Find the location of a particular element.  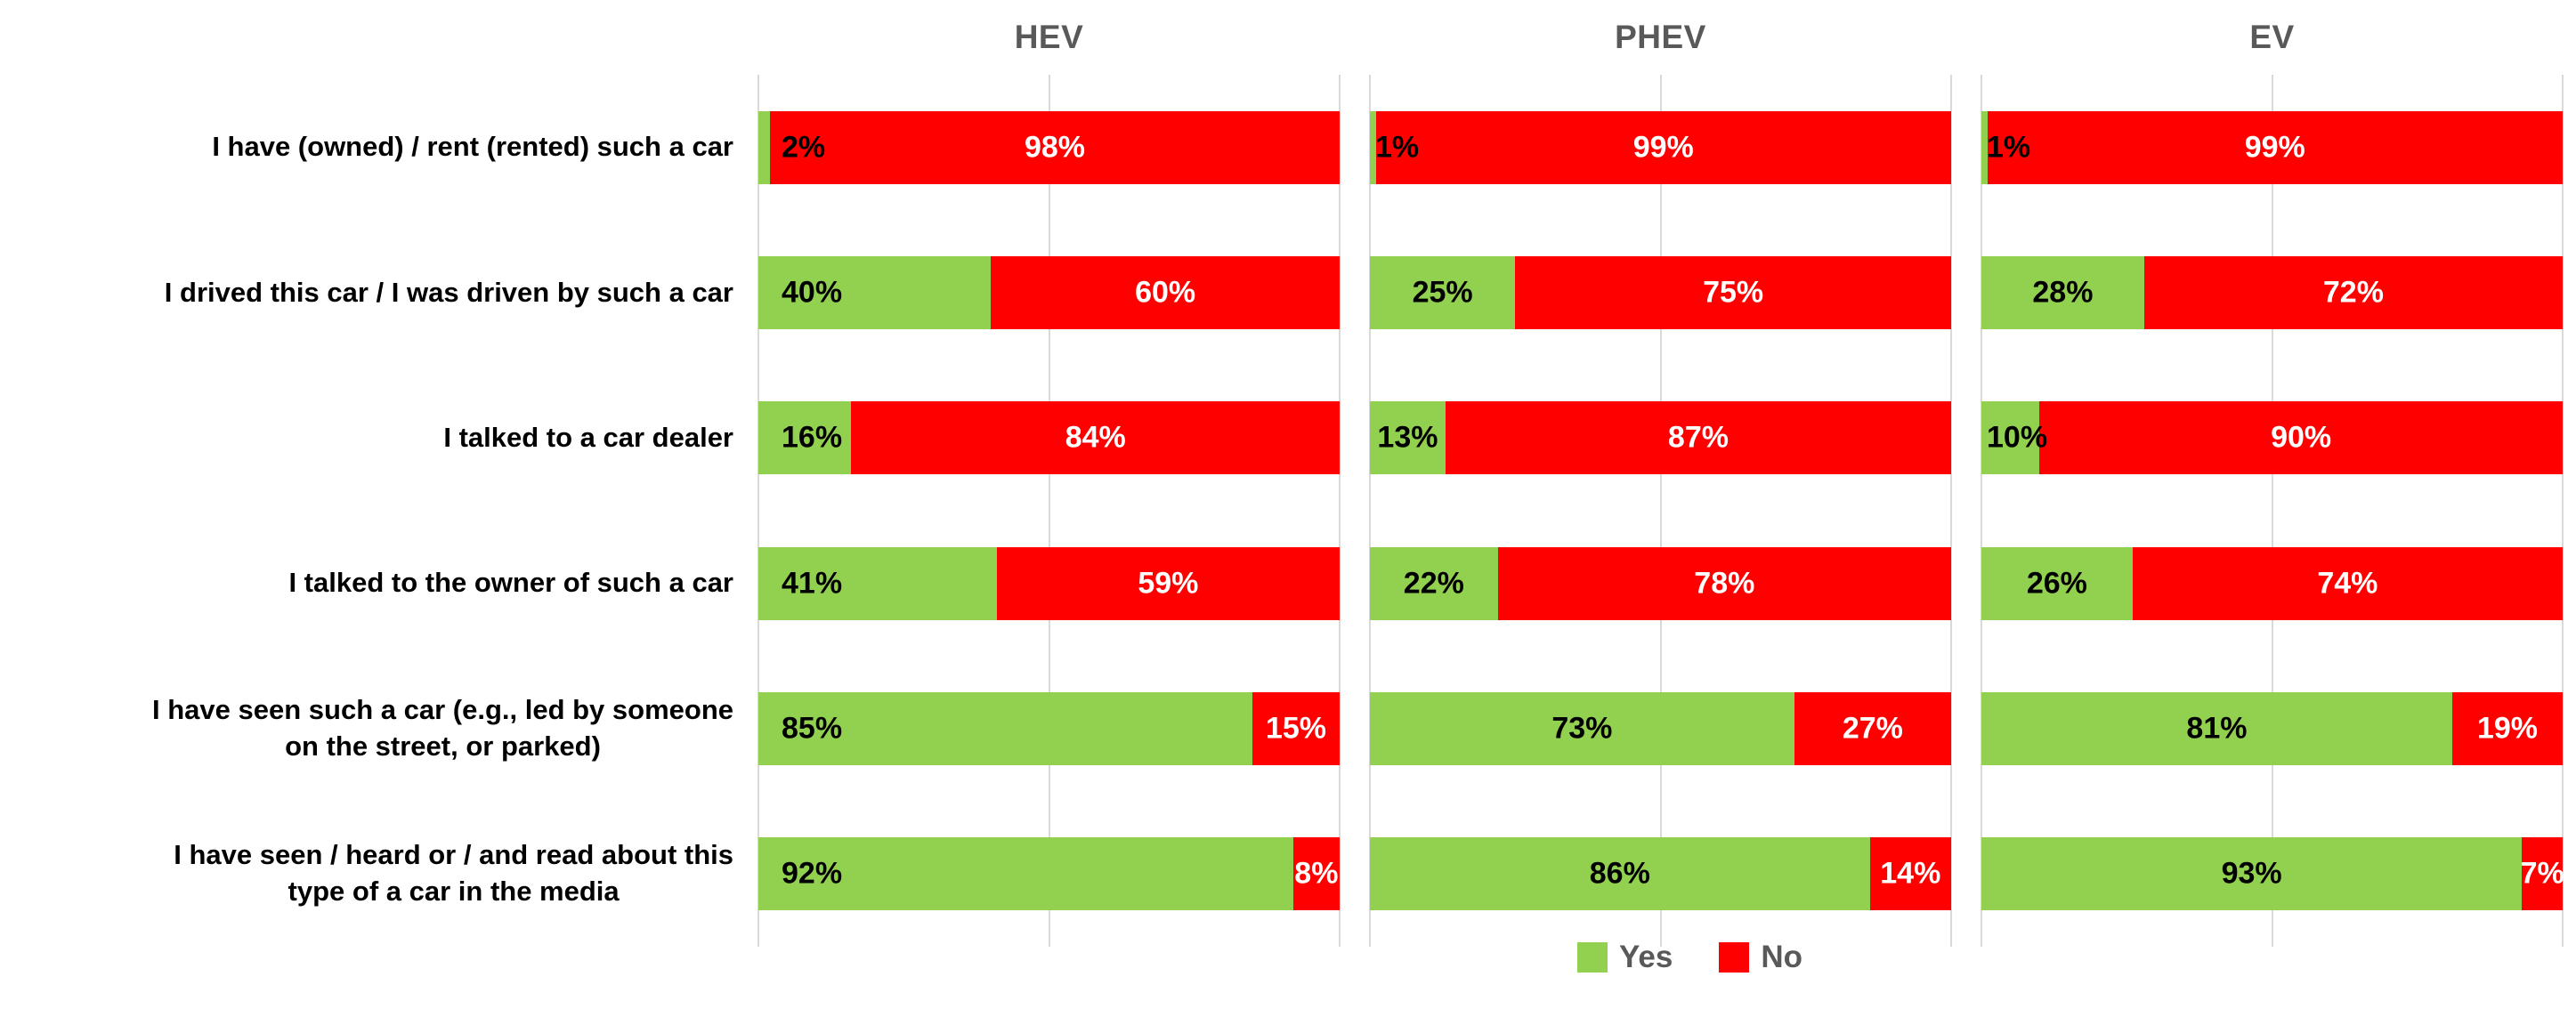

panel-title-ev: EV is located at coordinates (2272, 37).